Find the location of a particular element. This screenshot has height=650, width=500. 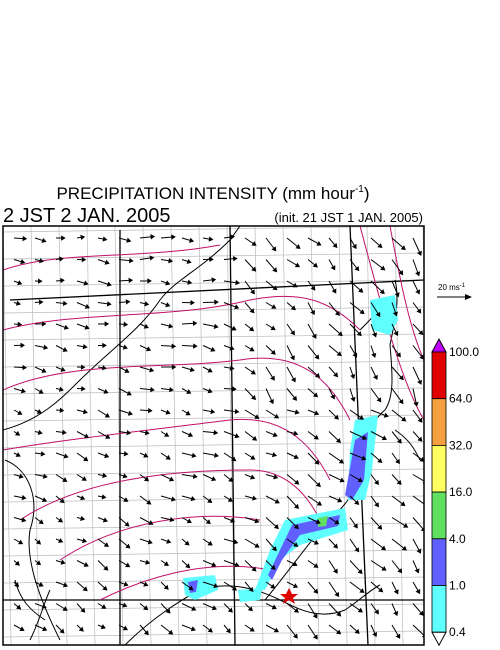

valid-time: 2 JST 2 JAN. 2005 is located at coordinates (87, 216).